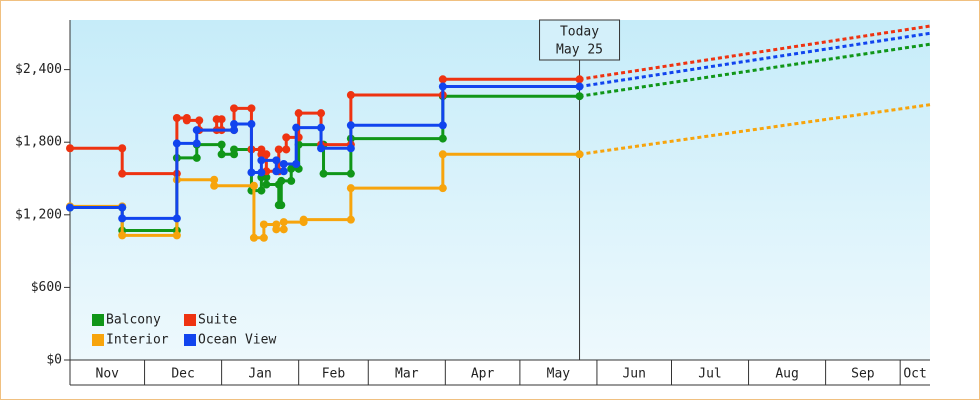 This screenshot has width=980, height=400. I want to click on x-tick-label: Dec, so click(182, 374).